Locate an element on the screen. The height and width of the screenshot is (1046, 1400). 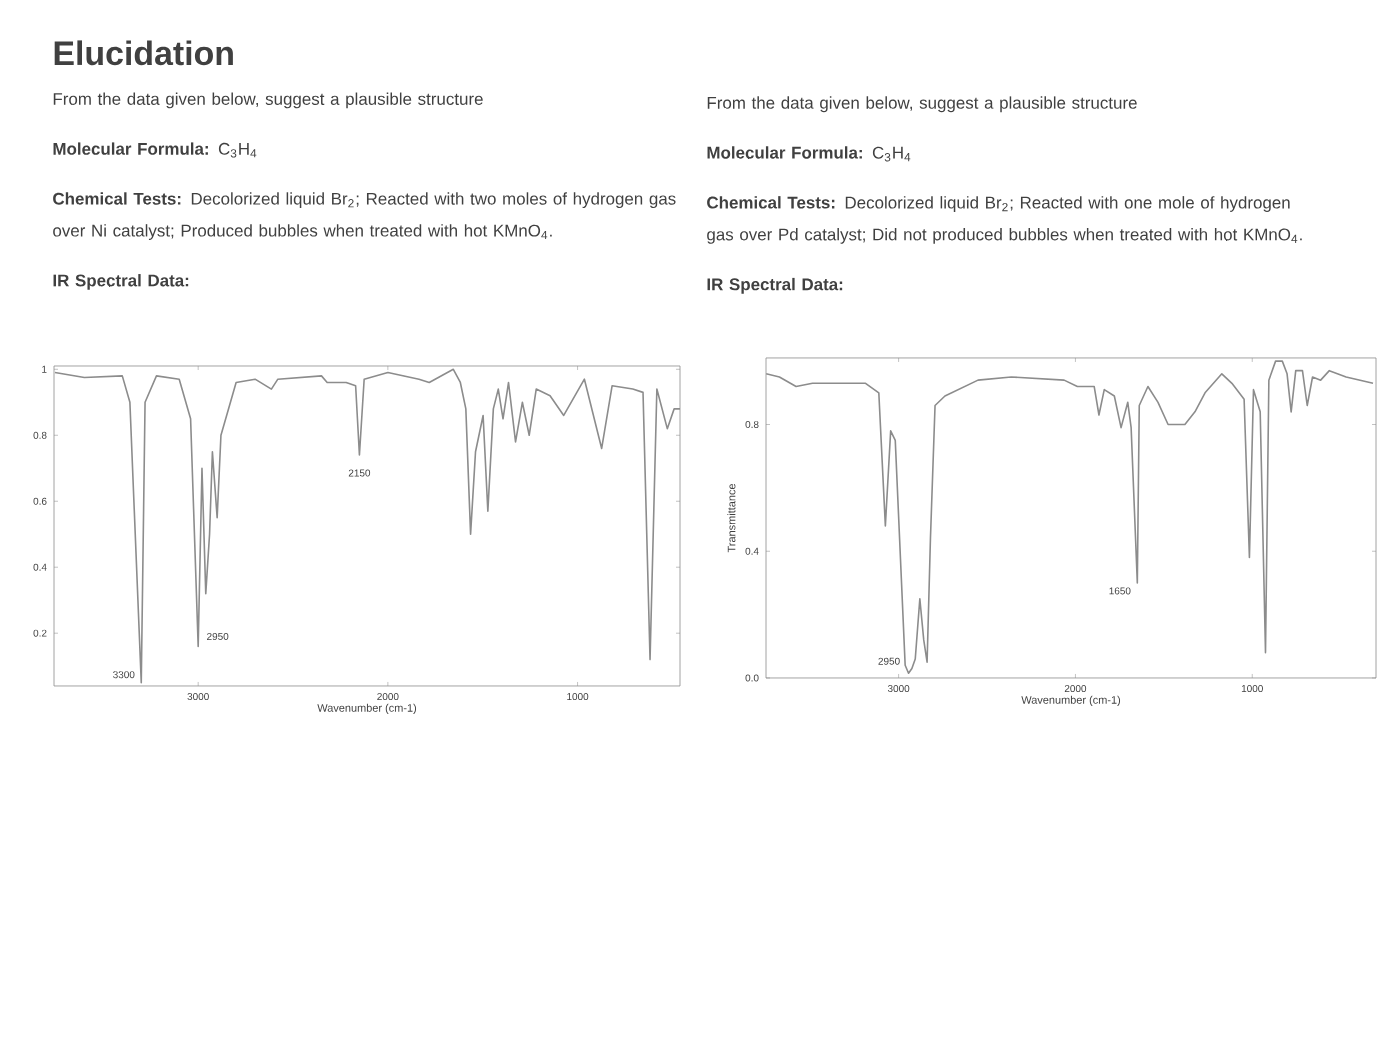
chart-title: Elucidation is located at coordinates (143, 53).